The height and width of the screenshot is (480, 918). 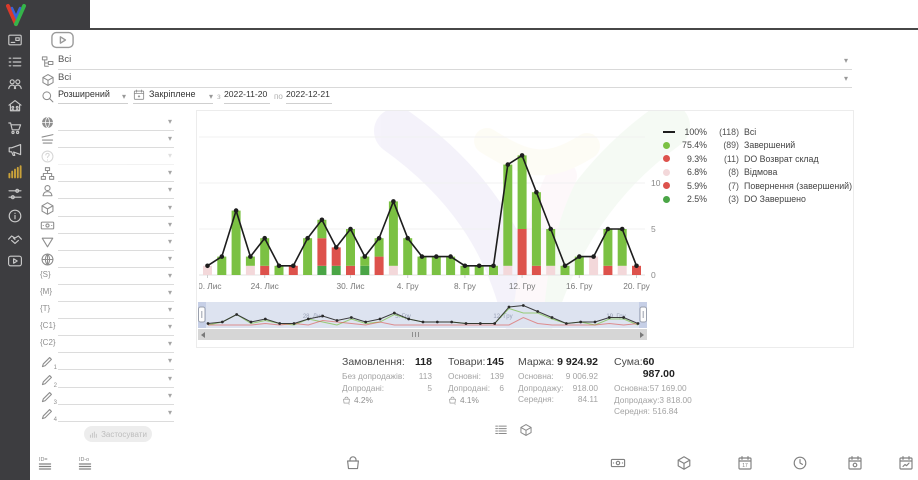 What do you see at coordinates (116, 190) in the screenshot?
I see `person-select: ▾` at bounding box center [116, 190].